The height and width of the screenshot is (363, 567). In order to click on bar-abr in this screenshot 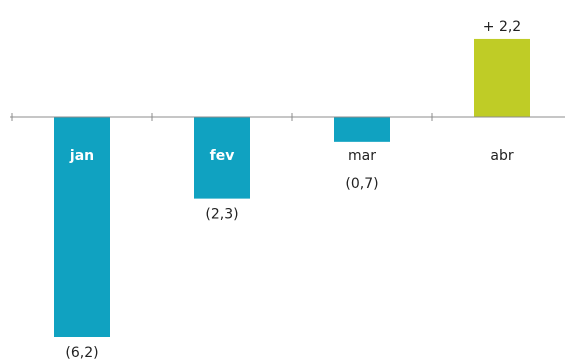, I will do `click(502, 77)`.